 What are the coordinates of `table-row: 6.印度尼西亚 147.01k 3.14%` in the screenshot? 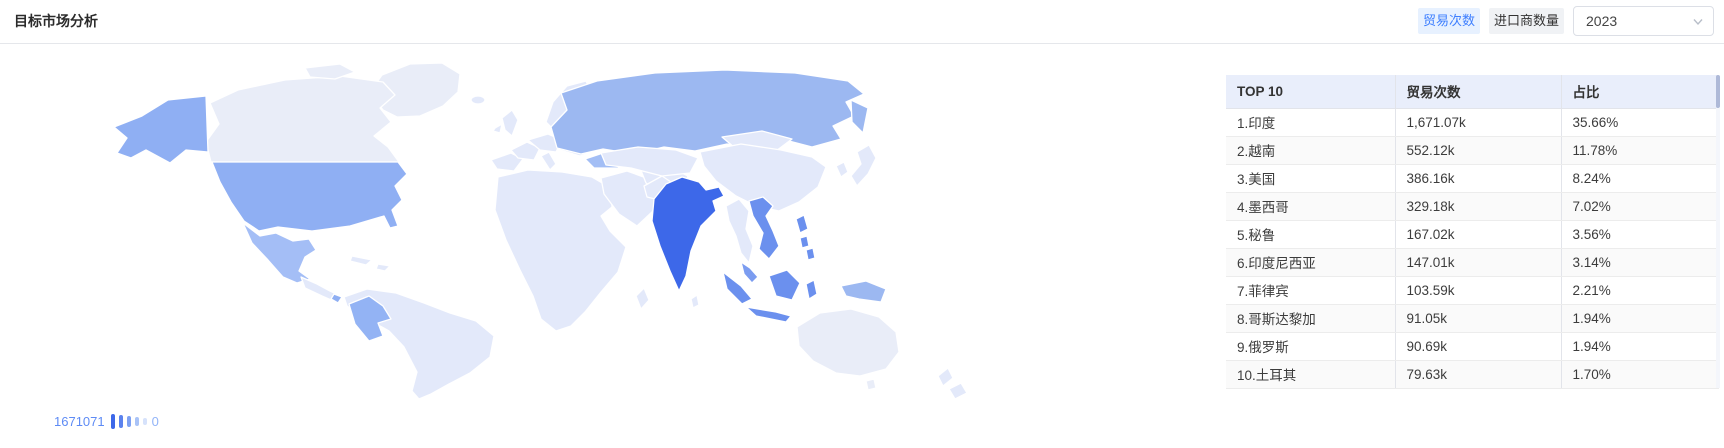 It's located at (1472, 262).